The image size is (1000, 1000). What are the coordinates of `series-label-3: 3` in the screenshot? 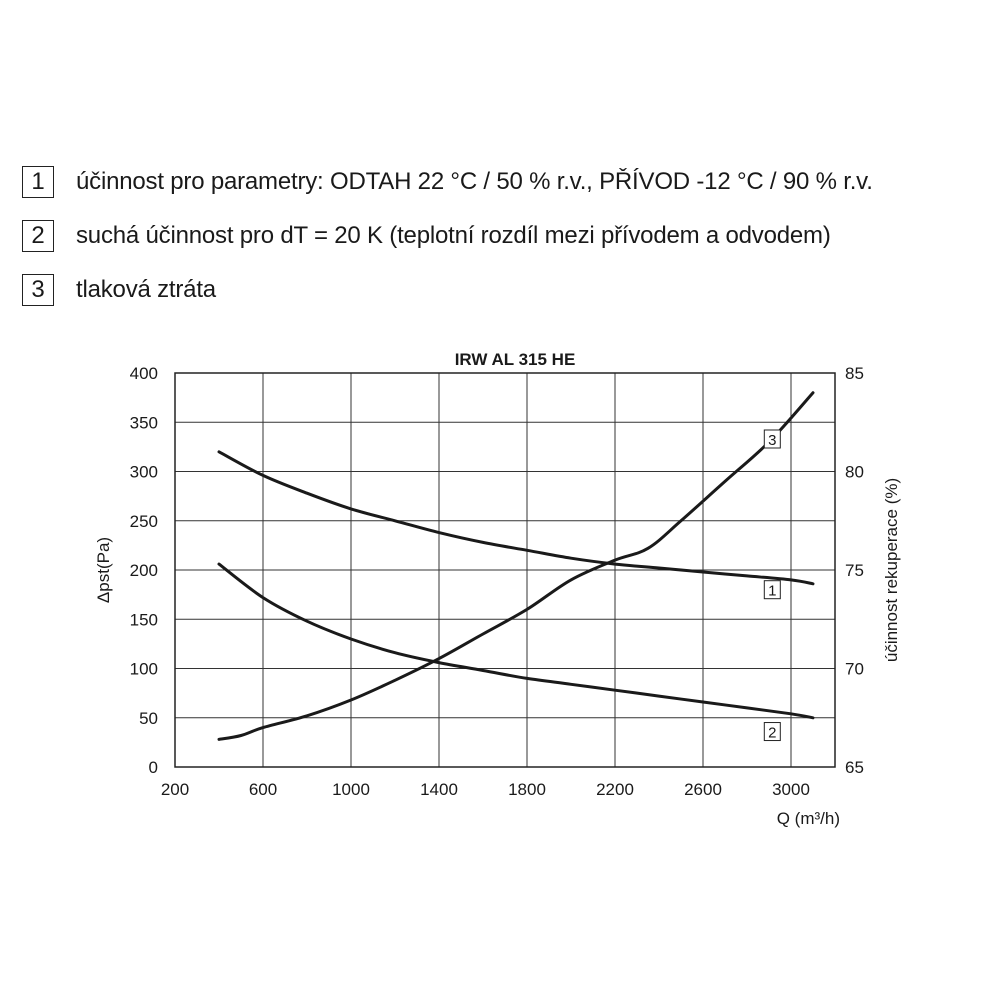 It's located at (772, 440).